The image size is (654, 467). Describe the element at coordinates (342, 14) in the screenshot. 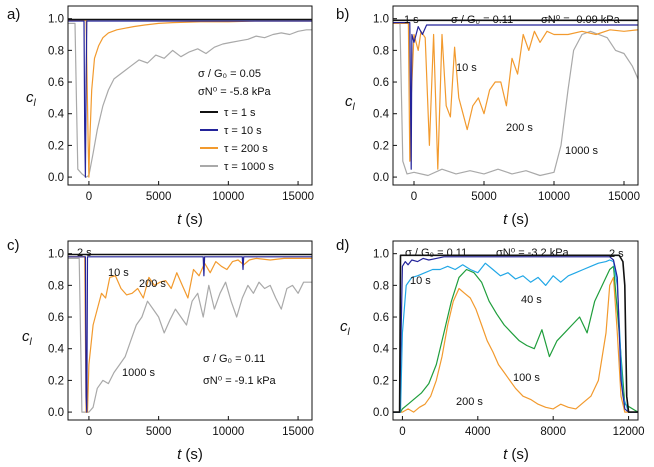

I see `panel-label: b)` at that location.